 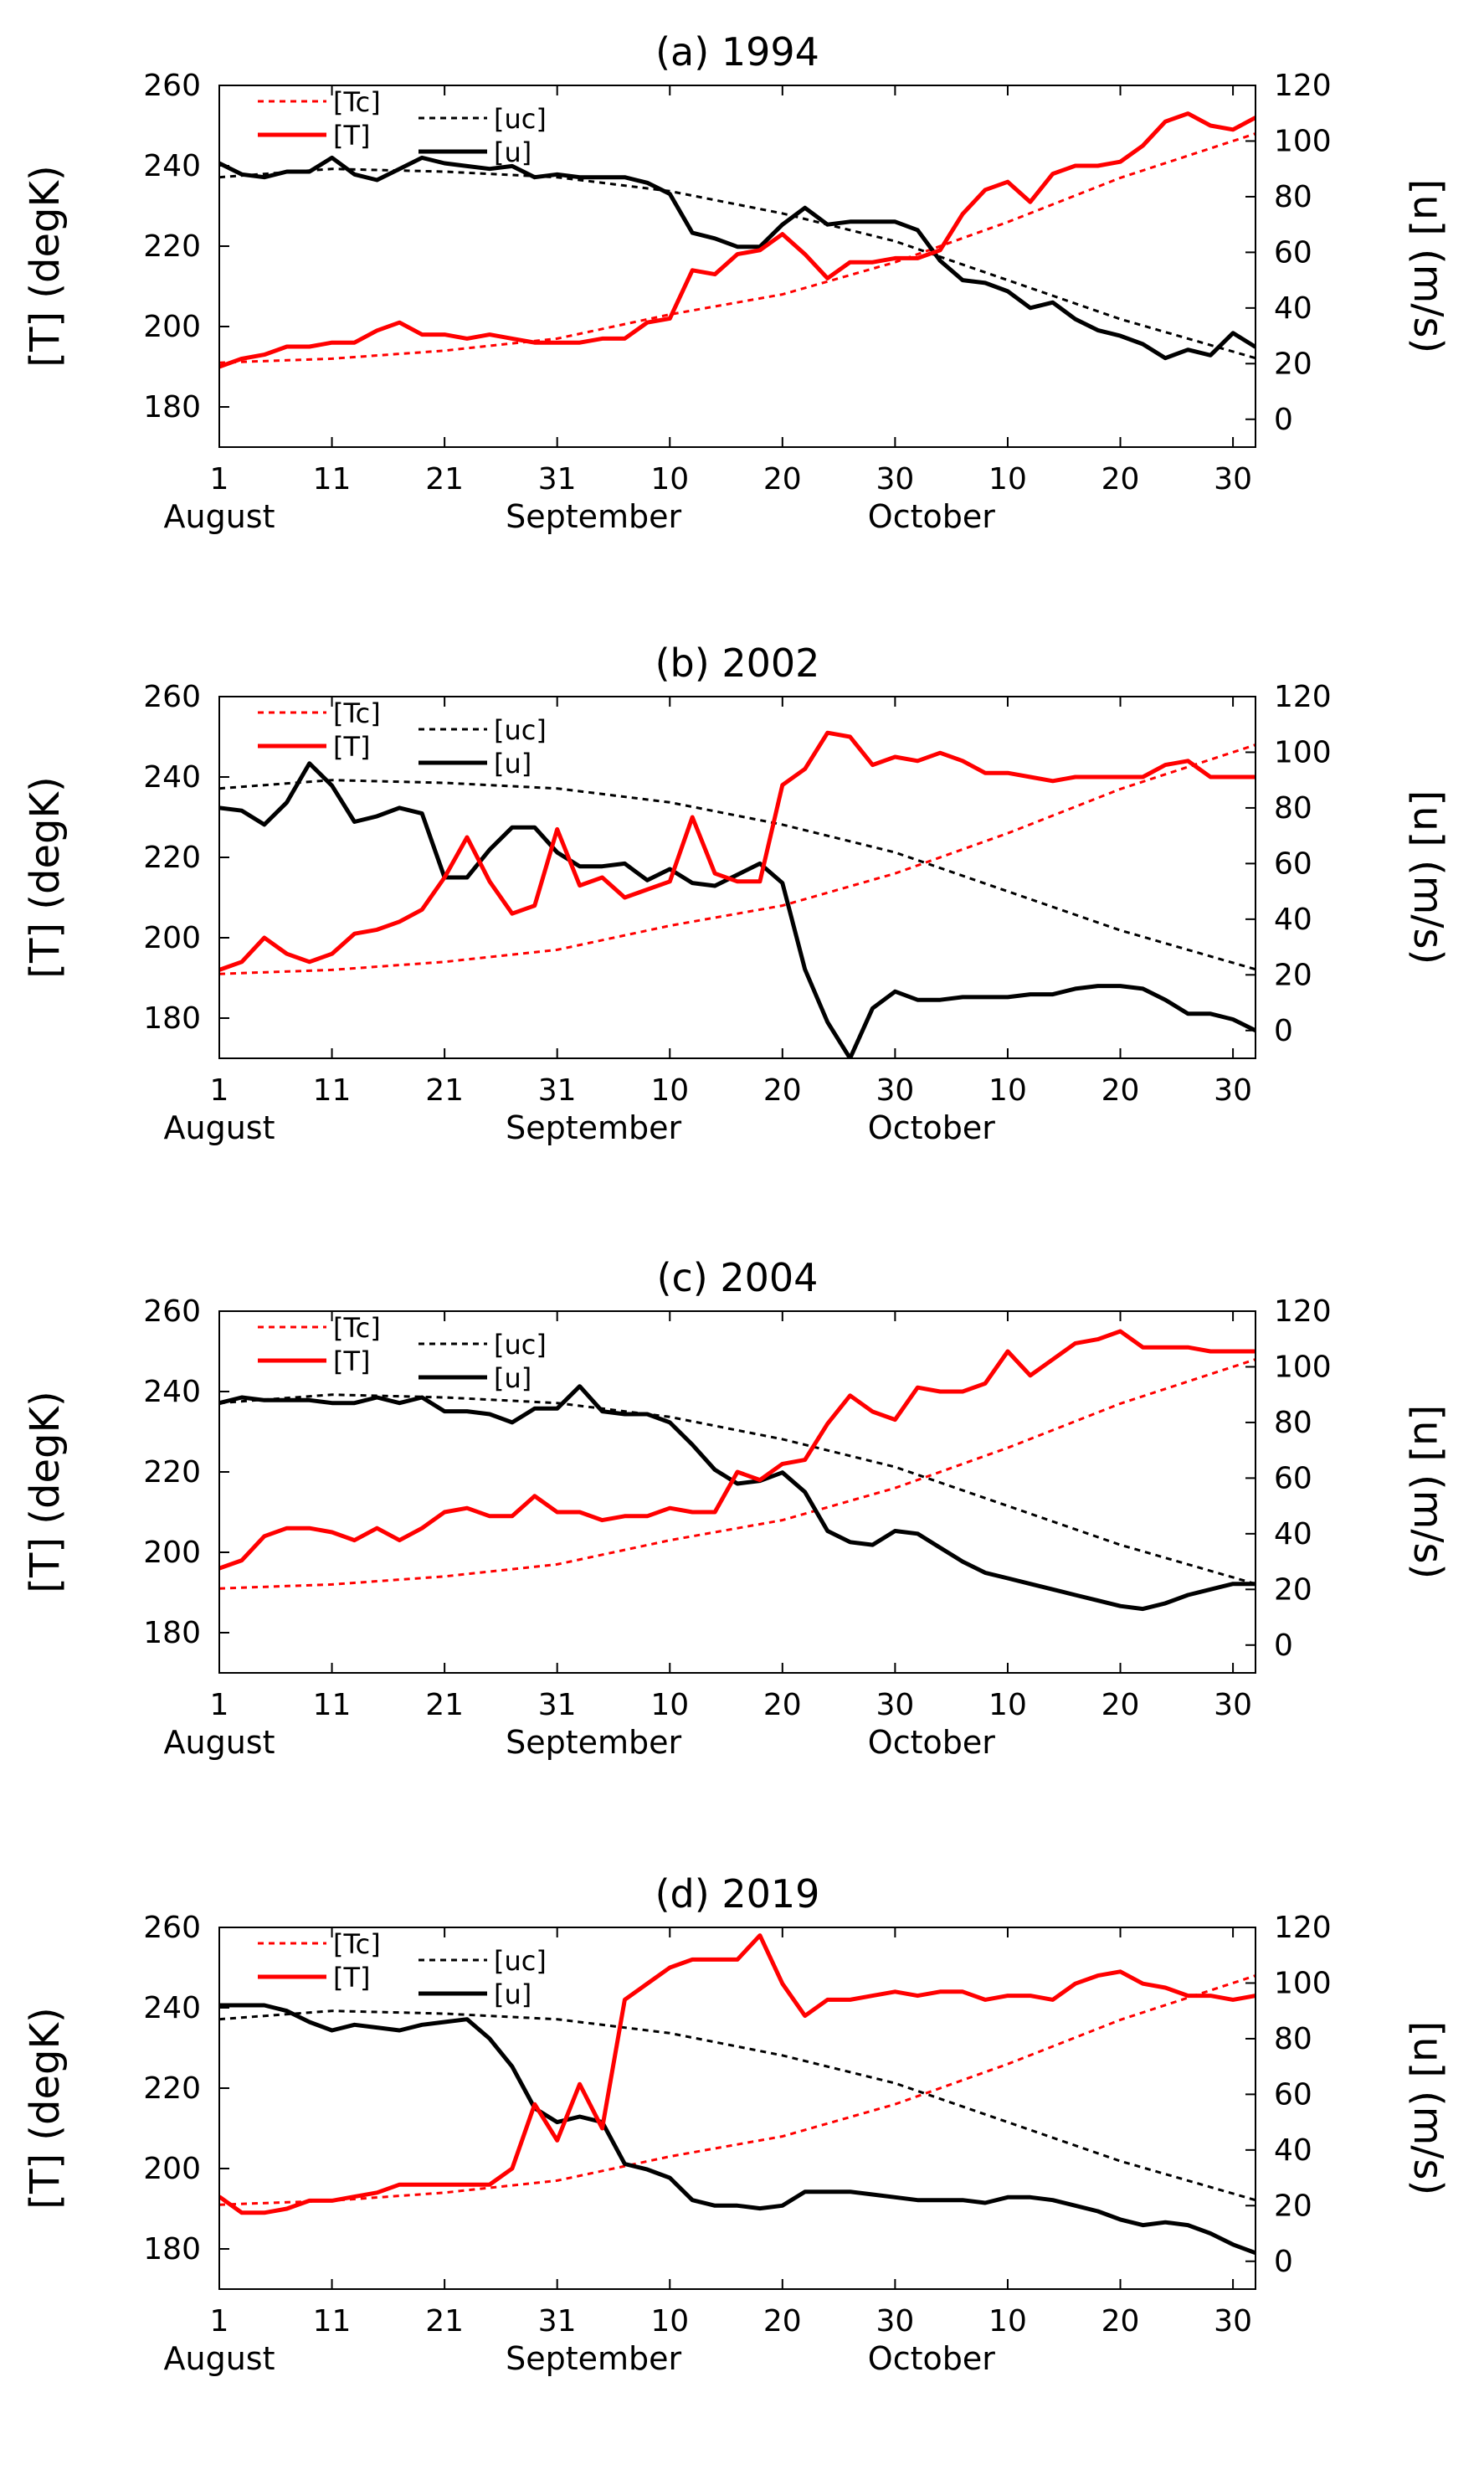 What do you see at coordinates (737, 1894) in the screenshot?
I see `chart-title: (d) 2019` at bounding box center [737, 1894].